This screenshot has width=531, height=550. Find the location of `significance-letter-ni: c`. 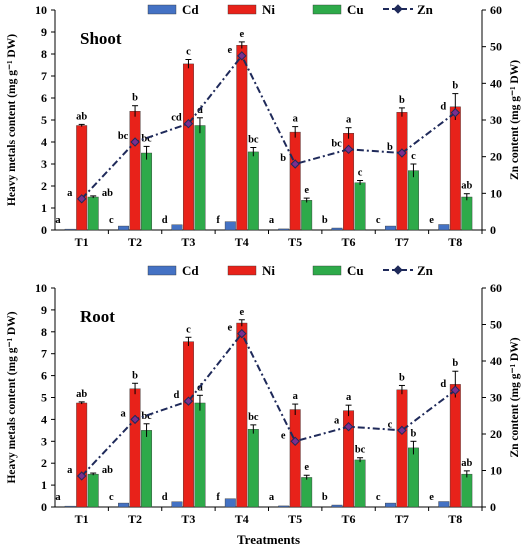

significance-letter-ni: c is located at coordinates (188, 329).